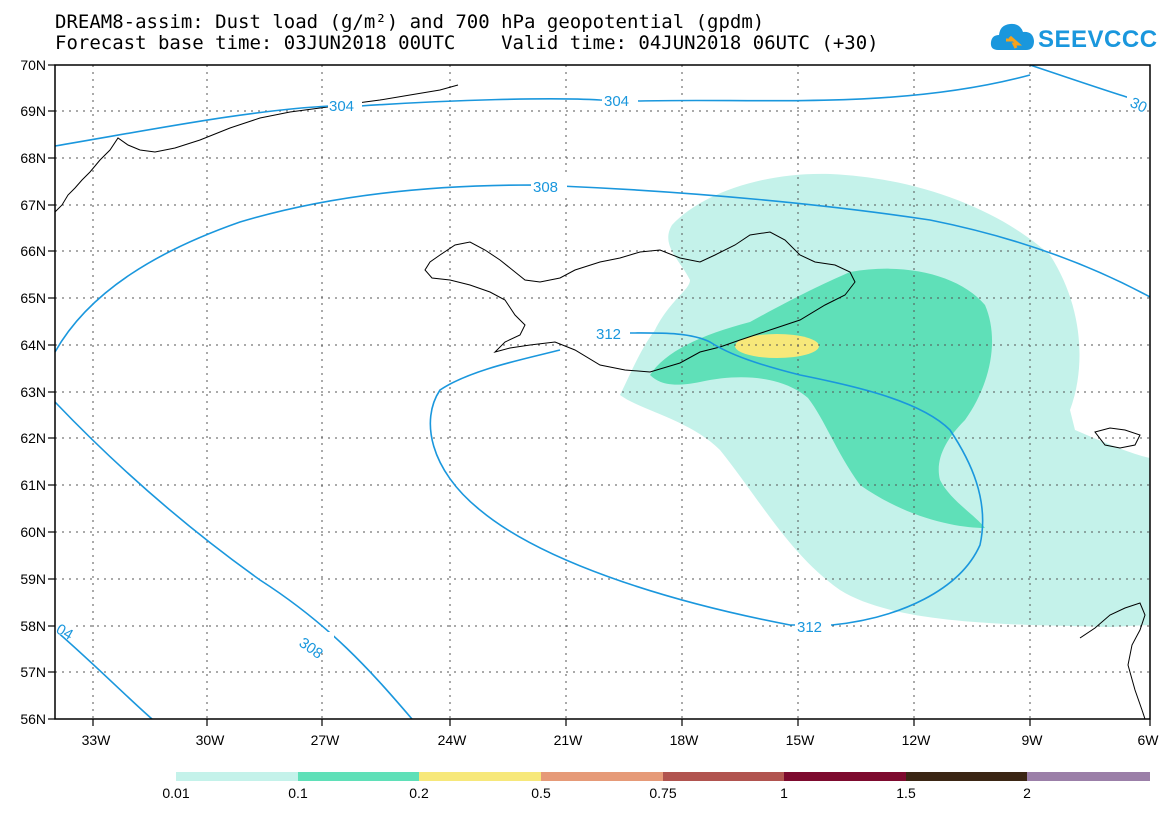  I want to click on colorbar-label: 2, so click(1027, 793).